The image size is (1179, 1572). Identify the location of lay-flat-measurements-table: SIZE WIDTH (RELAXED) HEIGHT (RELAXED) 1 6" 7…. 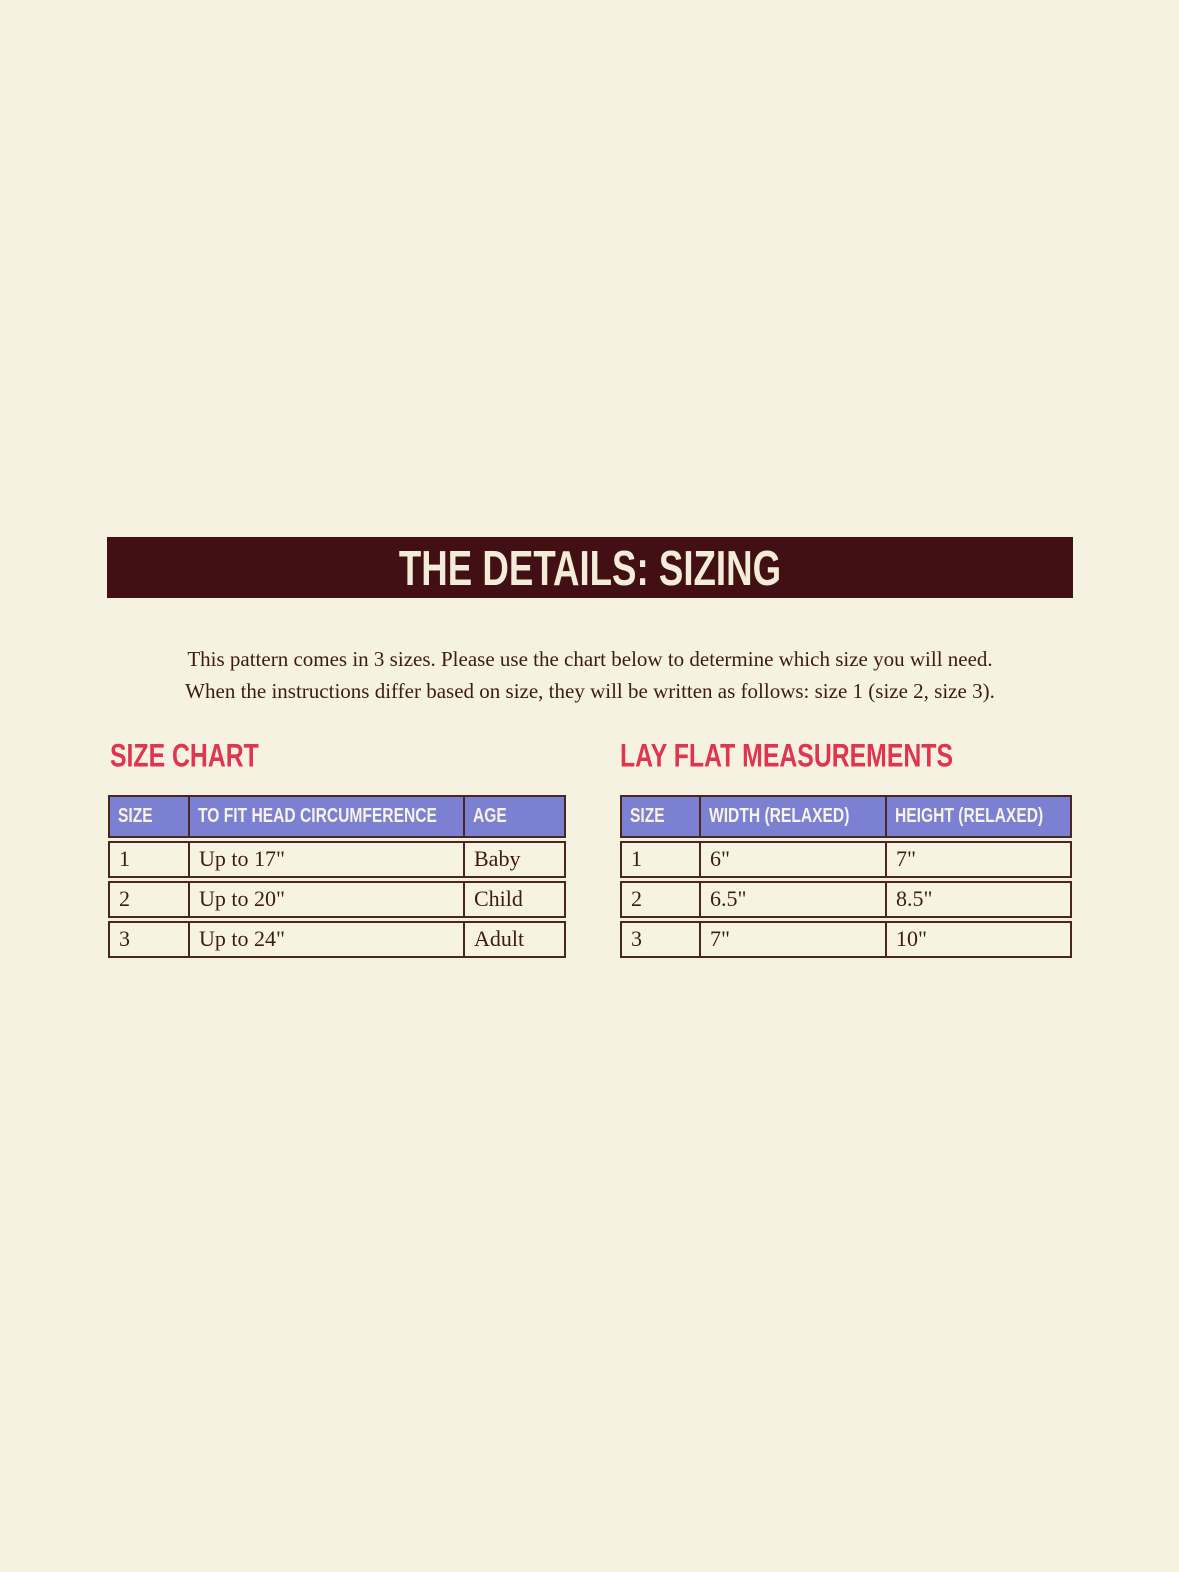
(846, 876).